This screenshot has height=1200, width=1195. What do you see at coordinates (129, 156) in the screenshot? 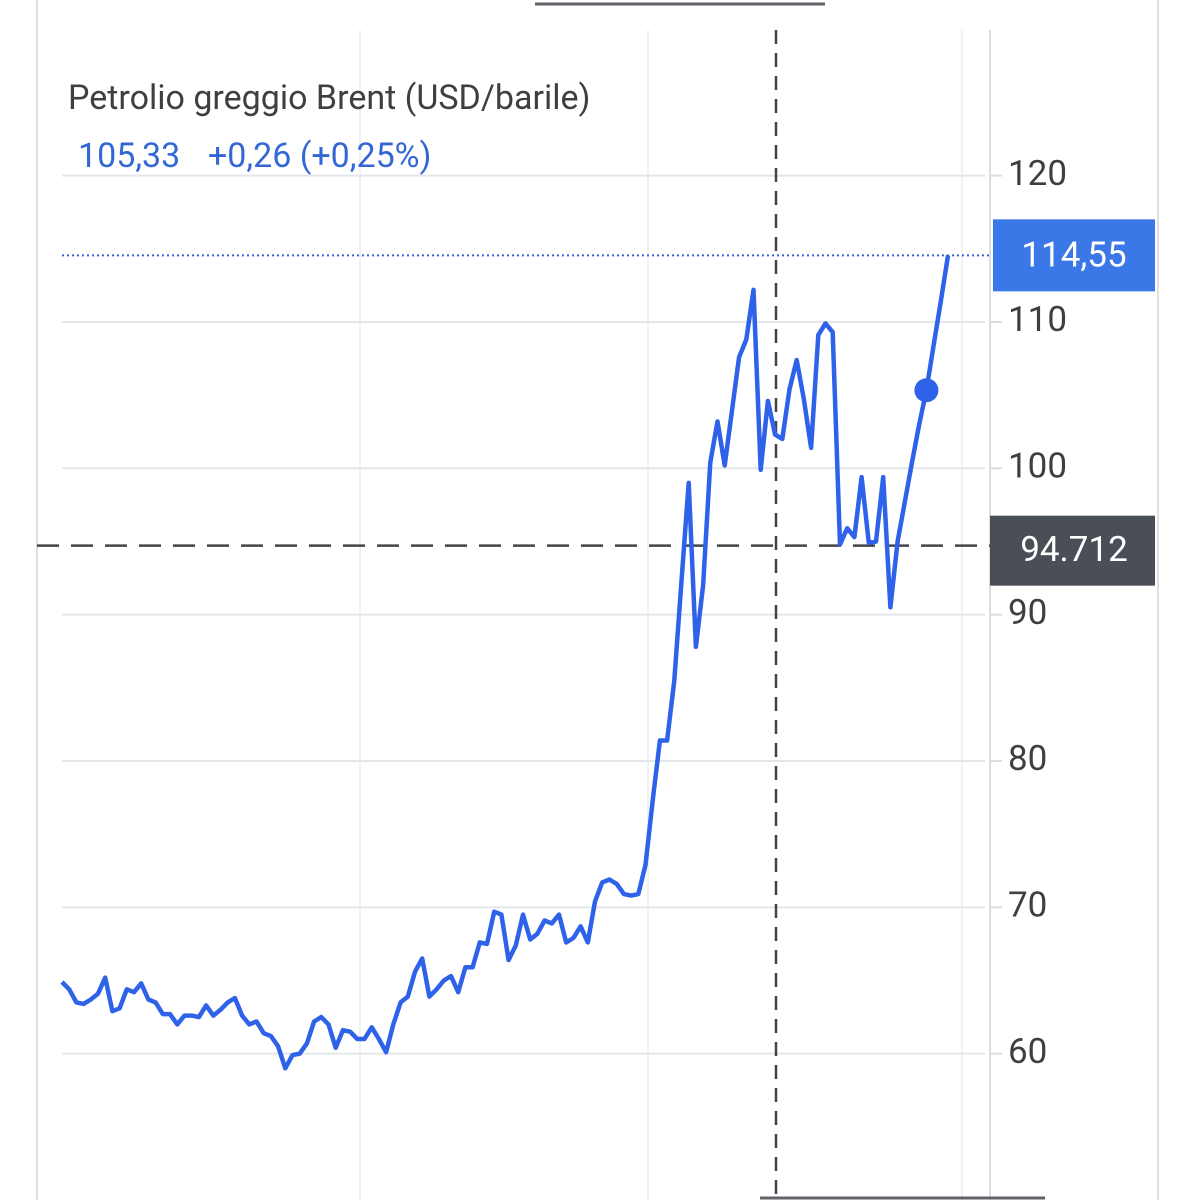
I see `current-value: 105,33` at bounding box center [129, 156].